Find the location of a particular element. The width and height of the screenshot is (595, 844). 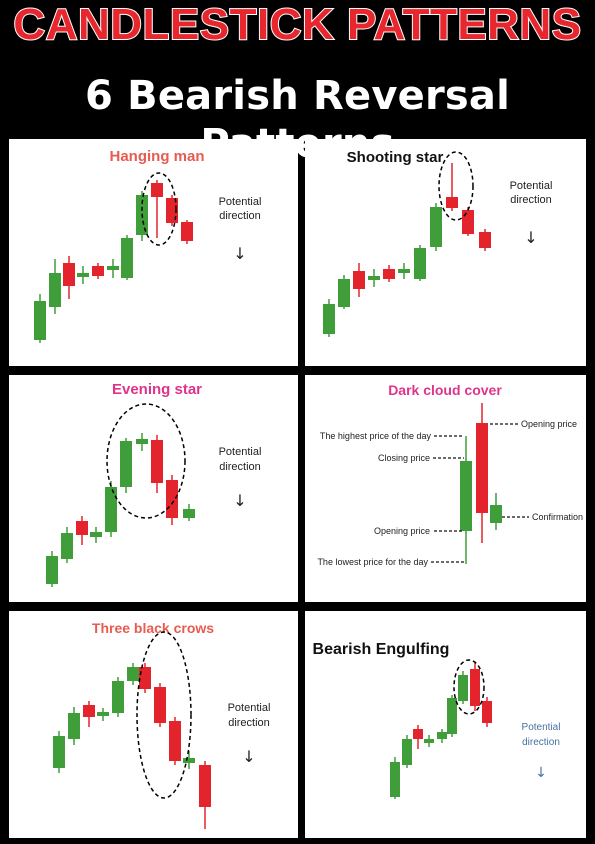

candle-engulfing is located at coordinates (475, 687).